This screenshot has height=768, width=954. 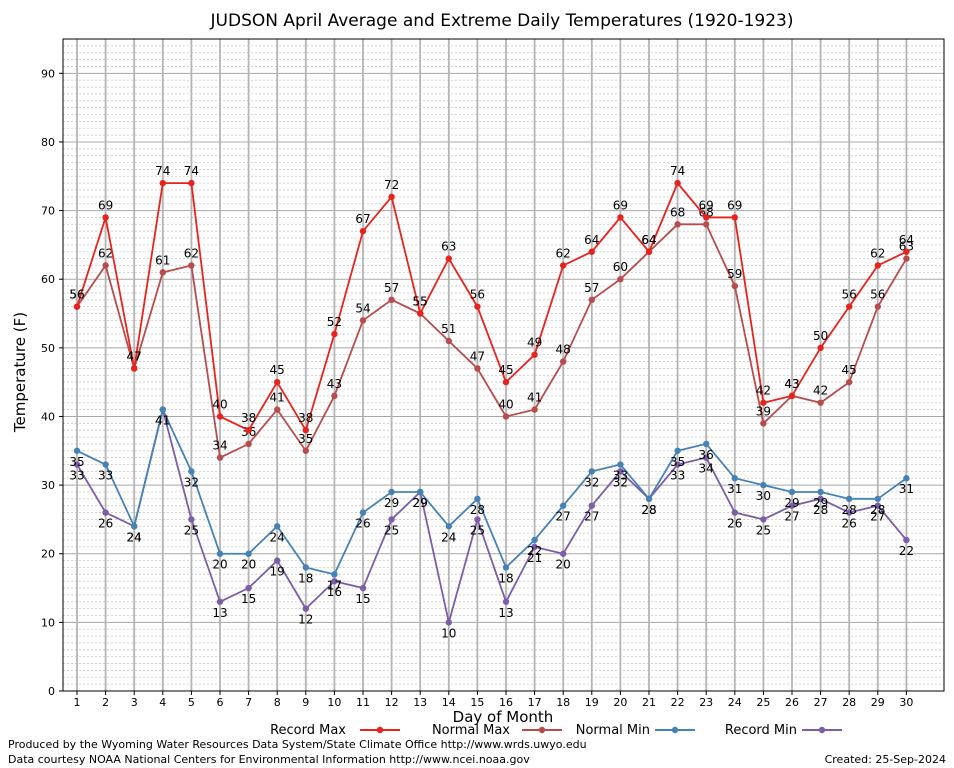 What do you see at coordinates (820, 336) in the screenshot?
I see `data-label-record-max: 50` at bounding box center [820, 336].